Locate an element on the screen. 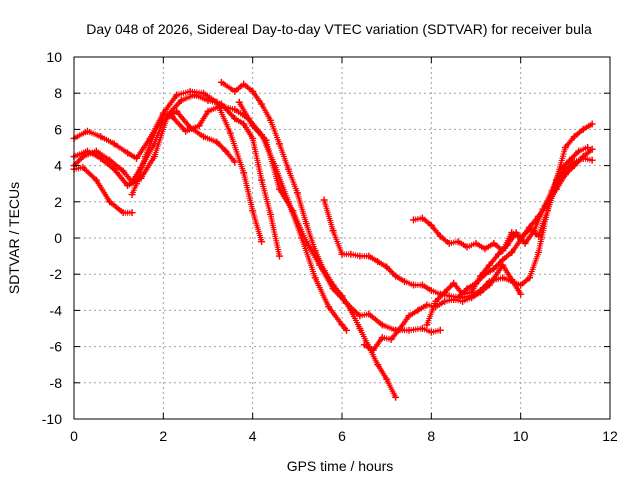 This screenshot has height=480, width=640. y-tick-label: 8 is located at coordinates (58, 93).